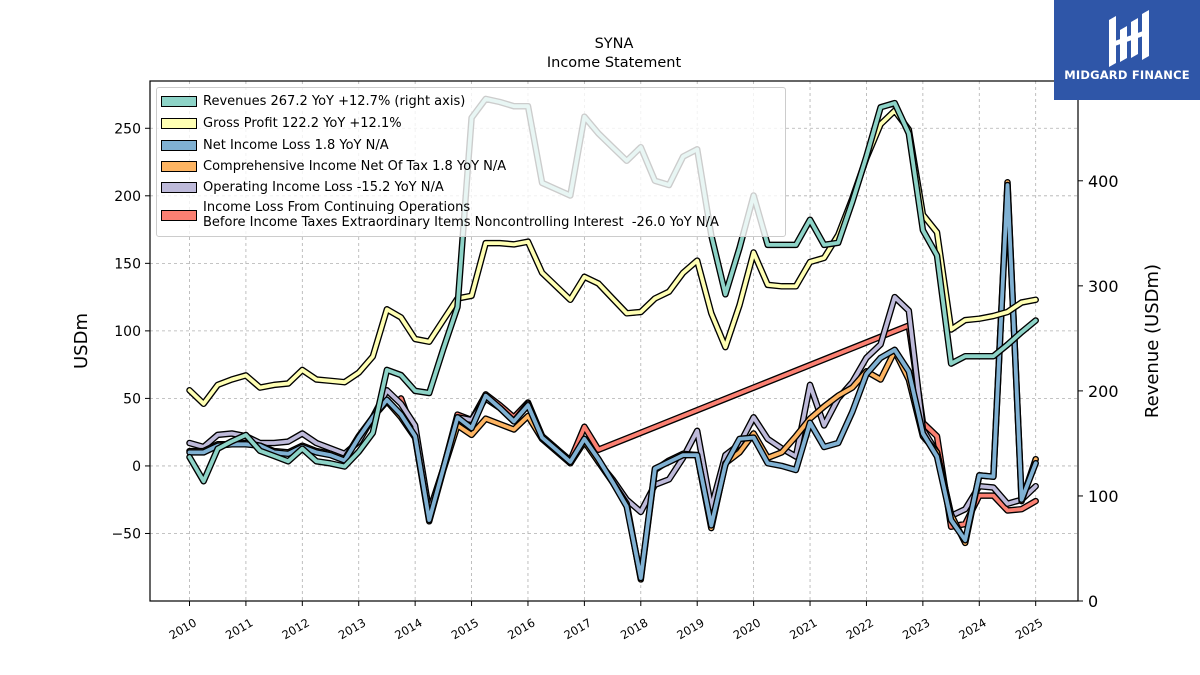 The width and height of the screenshot is (1200, 675). What do you see at coordinates (127, 332) in the screenshot?
I see `y-left-tick-label: 100` at bounding box center [127, 332].